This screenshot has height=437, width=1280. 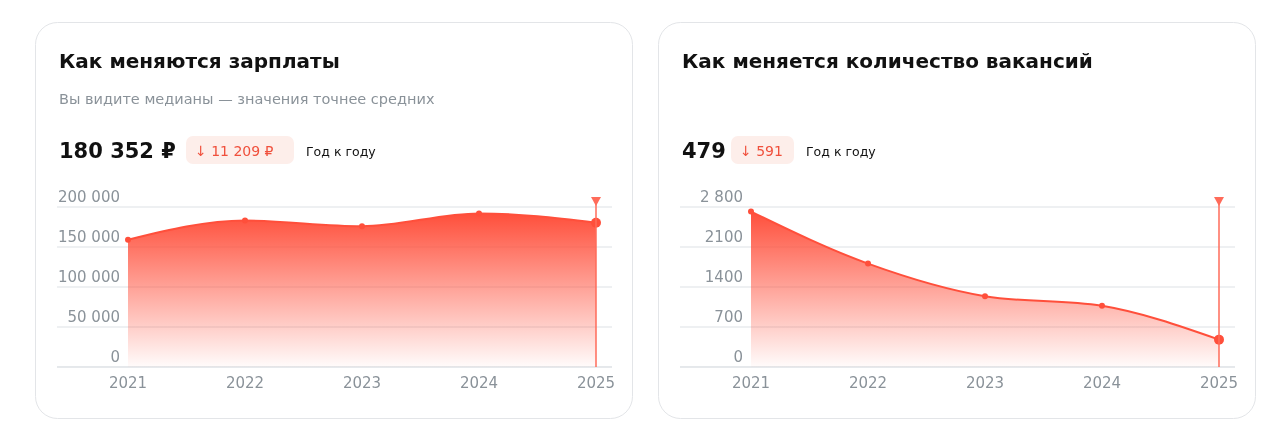 I want to click on y-tick-label: 100 000, so click(x=88, y=277).